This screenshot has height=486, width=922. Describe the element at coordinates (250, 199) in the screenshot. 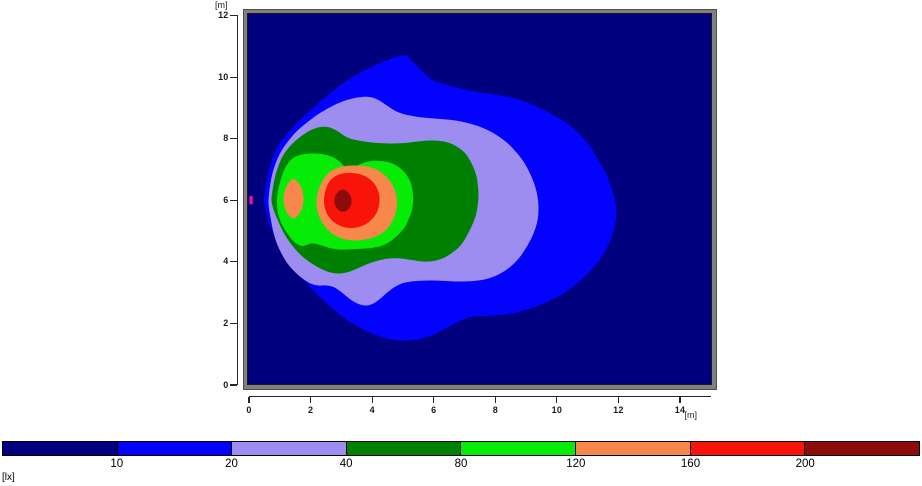

I see `luminaire-position-marker` at that location.